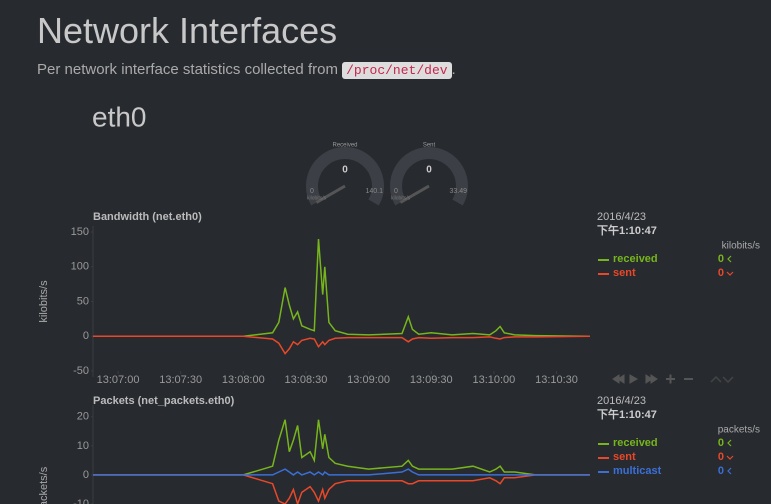 The image size is (771, 504). What do you see at coordinates (81, 501) in the screenshot?
I see `y-tick-label: -10` at bounding box center [81, 501].